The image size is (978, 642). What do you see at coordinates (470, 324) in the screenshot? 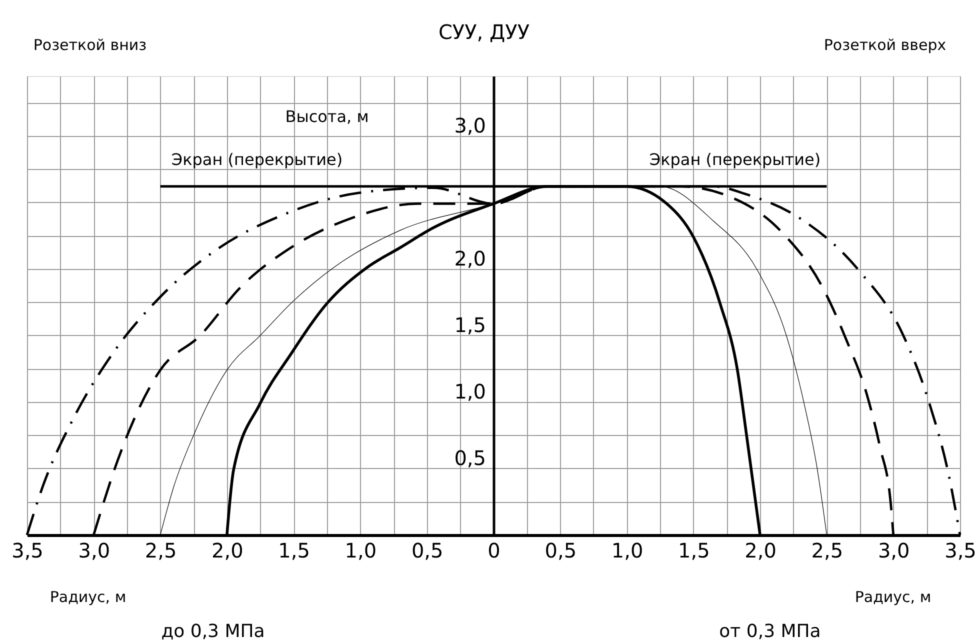
I see `y-tick-label: 1,5` at bounding box center [470, 324].